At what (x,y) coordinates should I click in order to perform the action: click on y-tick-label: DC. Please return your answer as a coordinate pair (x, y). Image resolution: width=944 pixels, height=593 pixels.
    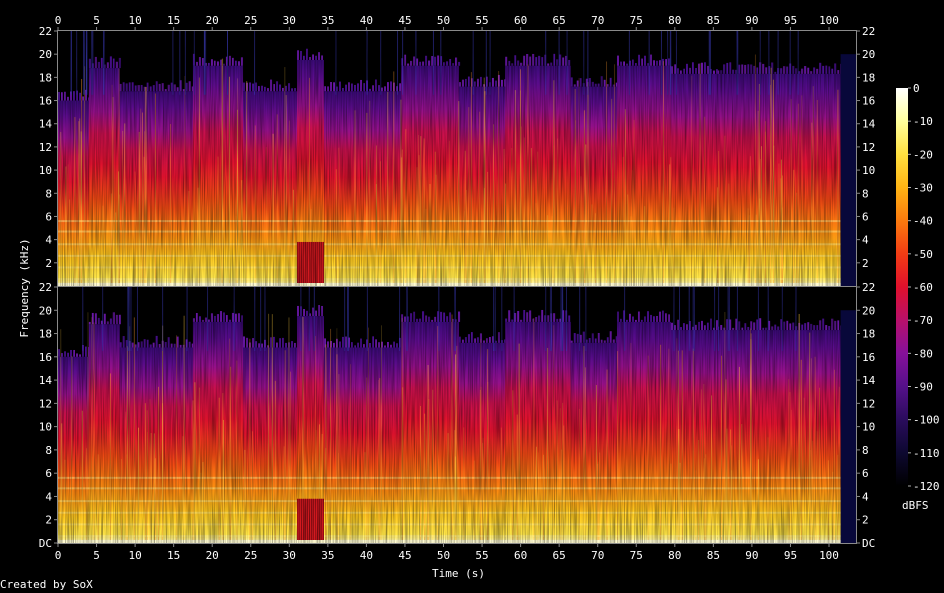
    Looking at the image, I should click on (868, 543).